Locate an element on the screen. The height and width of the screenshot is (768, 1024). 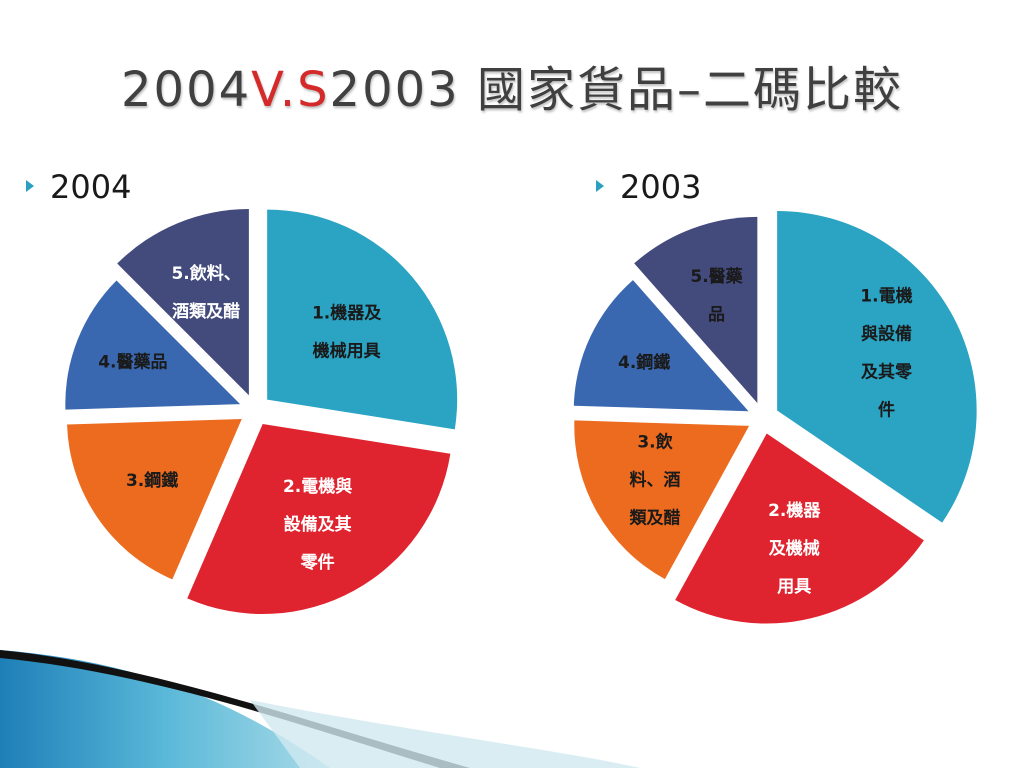
bullet-2004: 2004 is located at coordinates (78, 187).